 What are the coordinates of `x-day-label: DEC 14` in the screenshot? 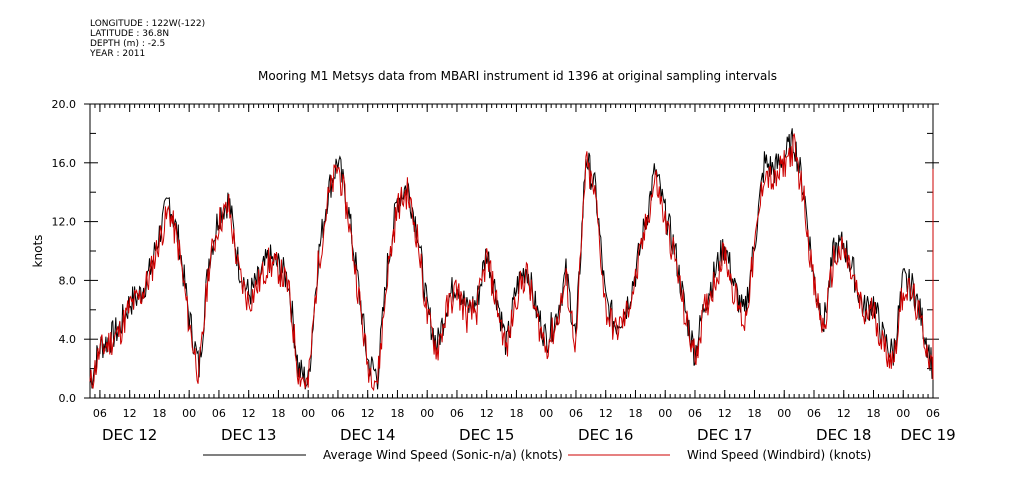 It's located at (367, 435).